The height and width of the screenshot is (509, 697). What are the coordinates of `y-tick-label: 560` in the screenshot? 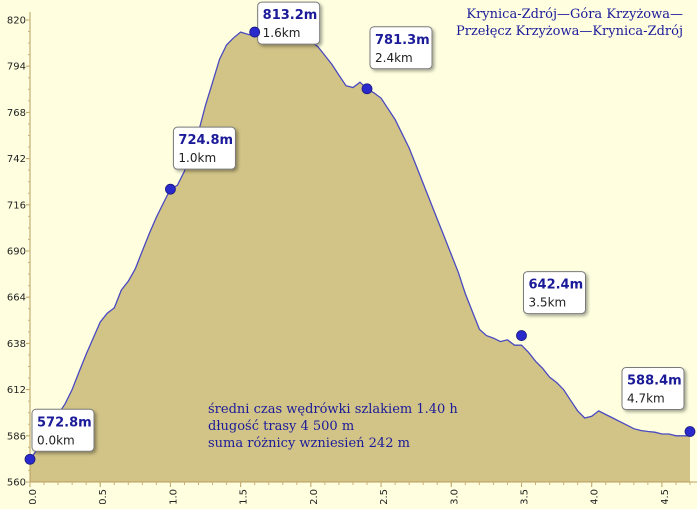 It's located at (16, 483).